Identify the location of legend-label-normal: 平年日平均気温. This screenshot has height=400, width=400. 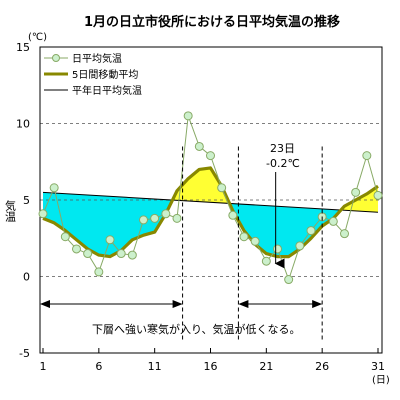
(107, 90).